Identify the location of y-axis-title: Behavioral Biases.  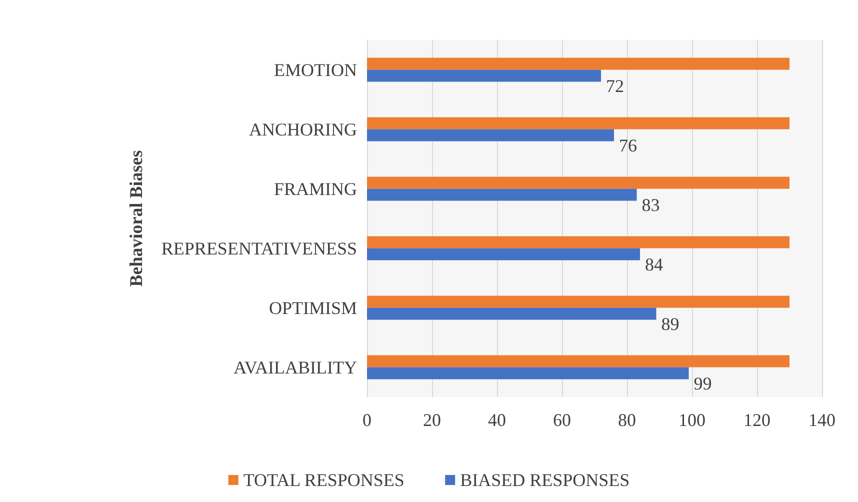
(136, 218).